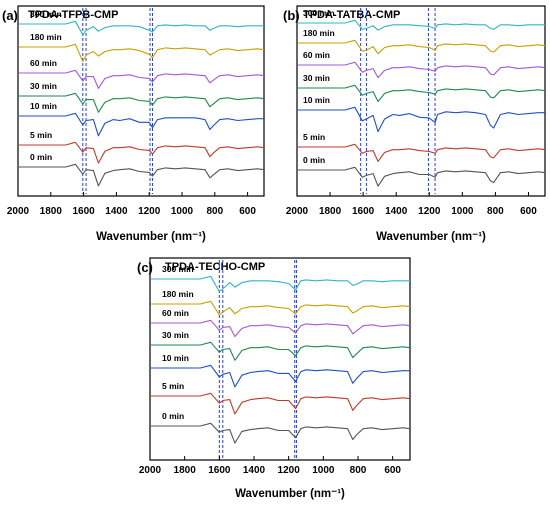 The image size is (550, 508). Describe the element at coordinates (43, 63) in the screenshot. I see `series-label-a-60-min: 60 min` at that location.